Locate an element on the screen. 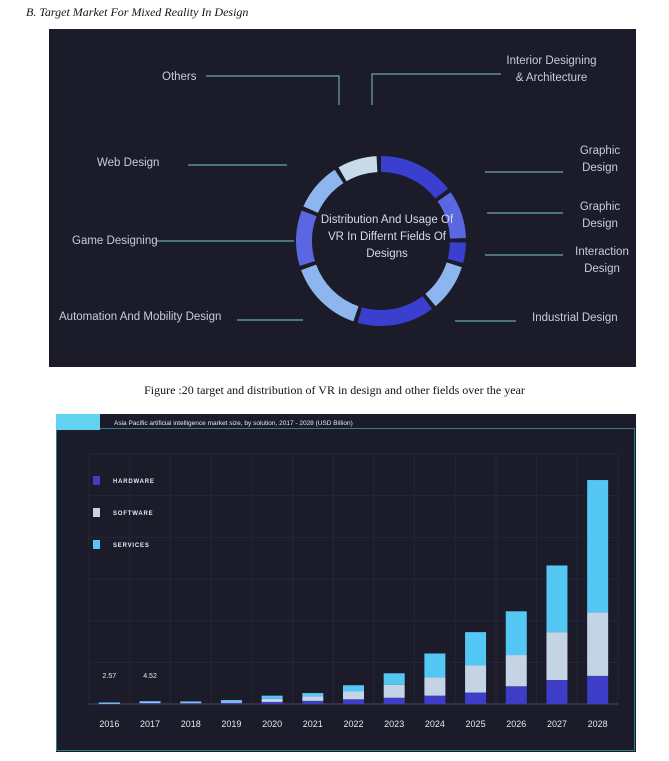  x-tick-label-2028: 2028 is located at coordinates (598, 724).